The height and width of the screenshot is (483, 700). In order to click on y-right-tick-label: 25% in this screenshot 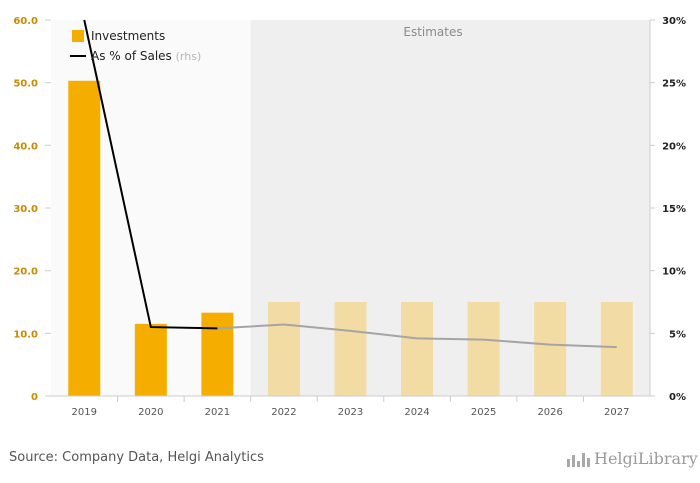, I will do `click(674, 84)`.